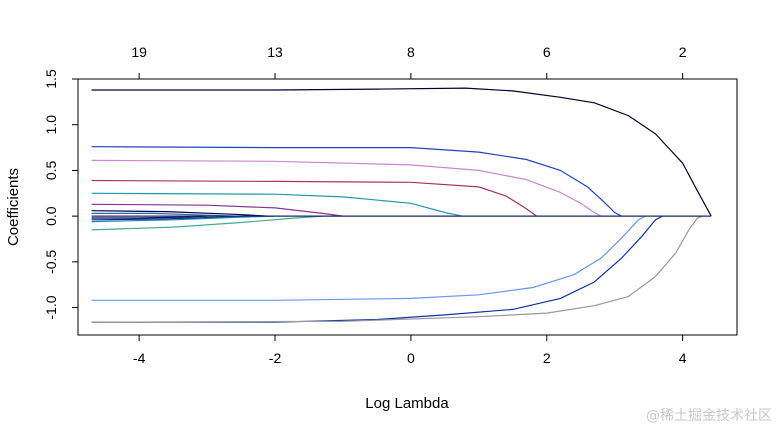  Describe the element at coordinates (409, 61) in the screenshot. I see `top-axis: 19 13 8 6 2` at that location.